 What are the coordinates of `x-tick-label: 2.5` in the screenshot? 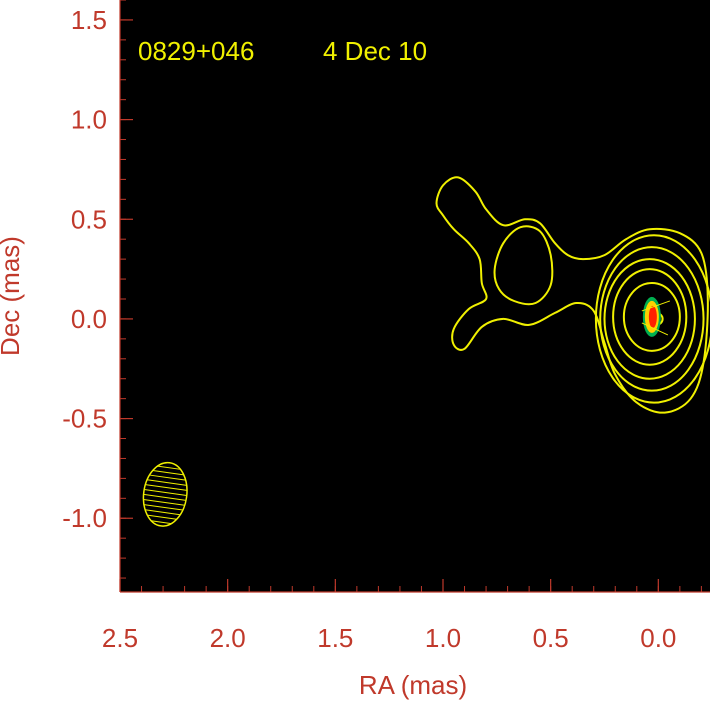 It's located at (120, 638).